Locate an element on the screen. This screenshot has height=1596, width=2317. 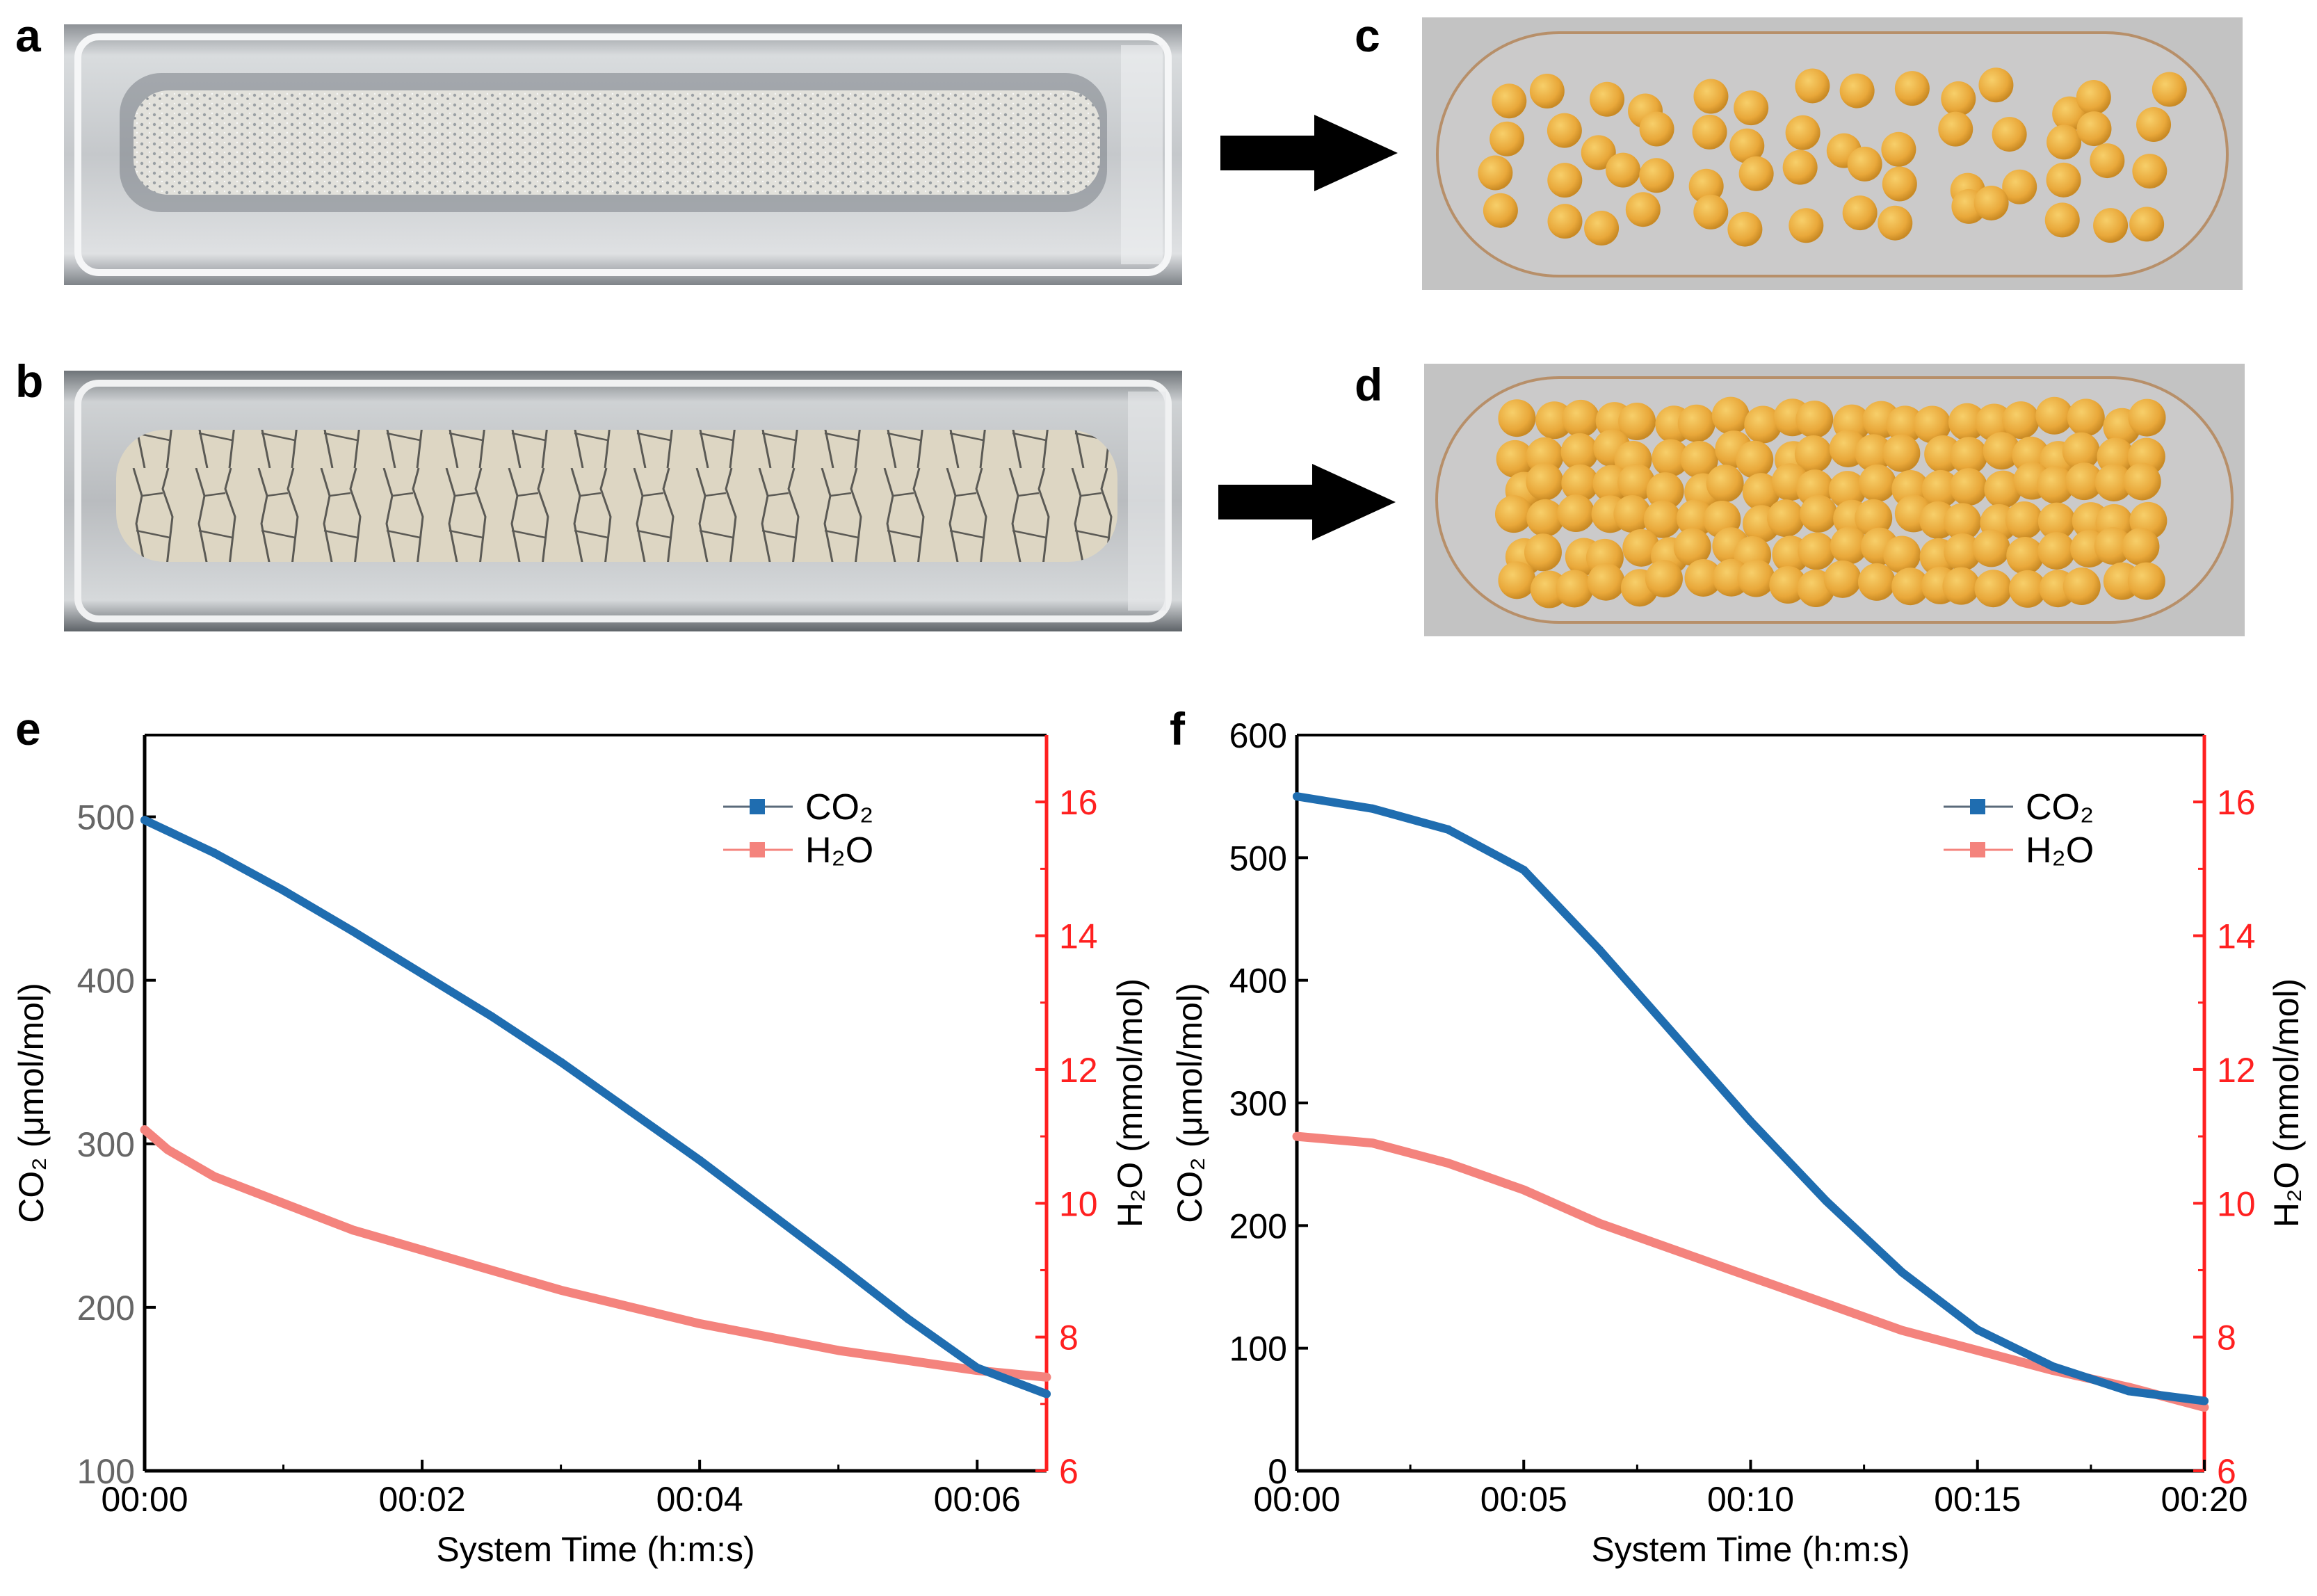
panel-label-b: b is located at coordinates (29, 381).